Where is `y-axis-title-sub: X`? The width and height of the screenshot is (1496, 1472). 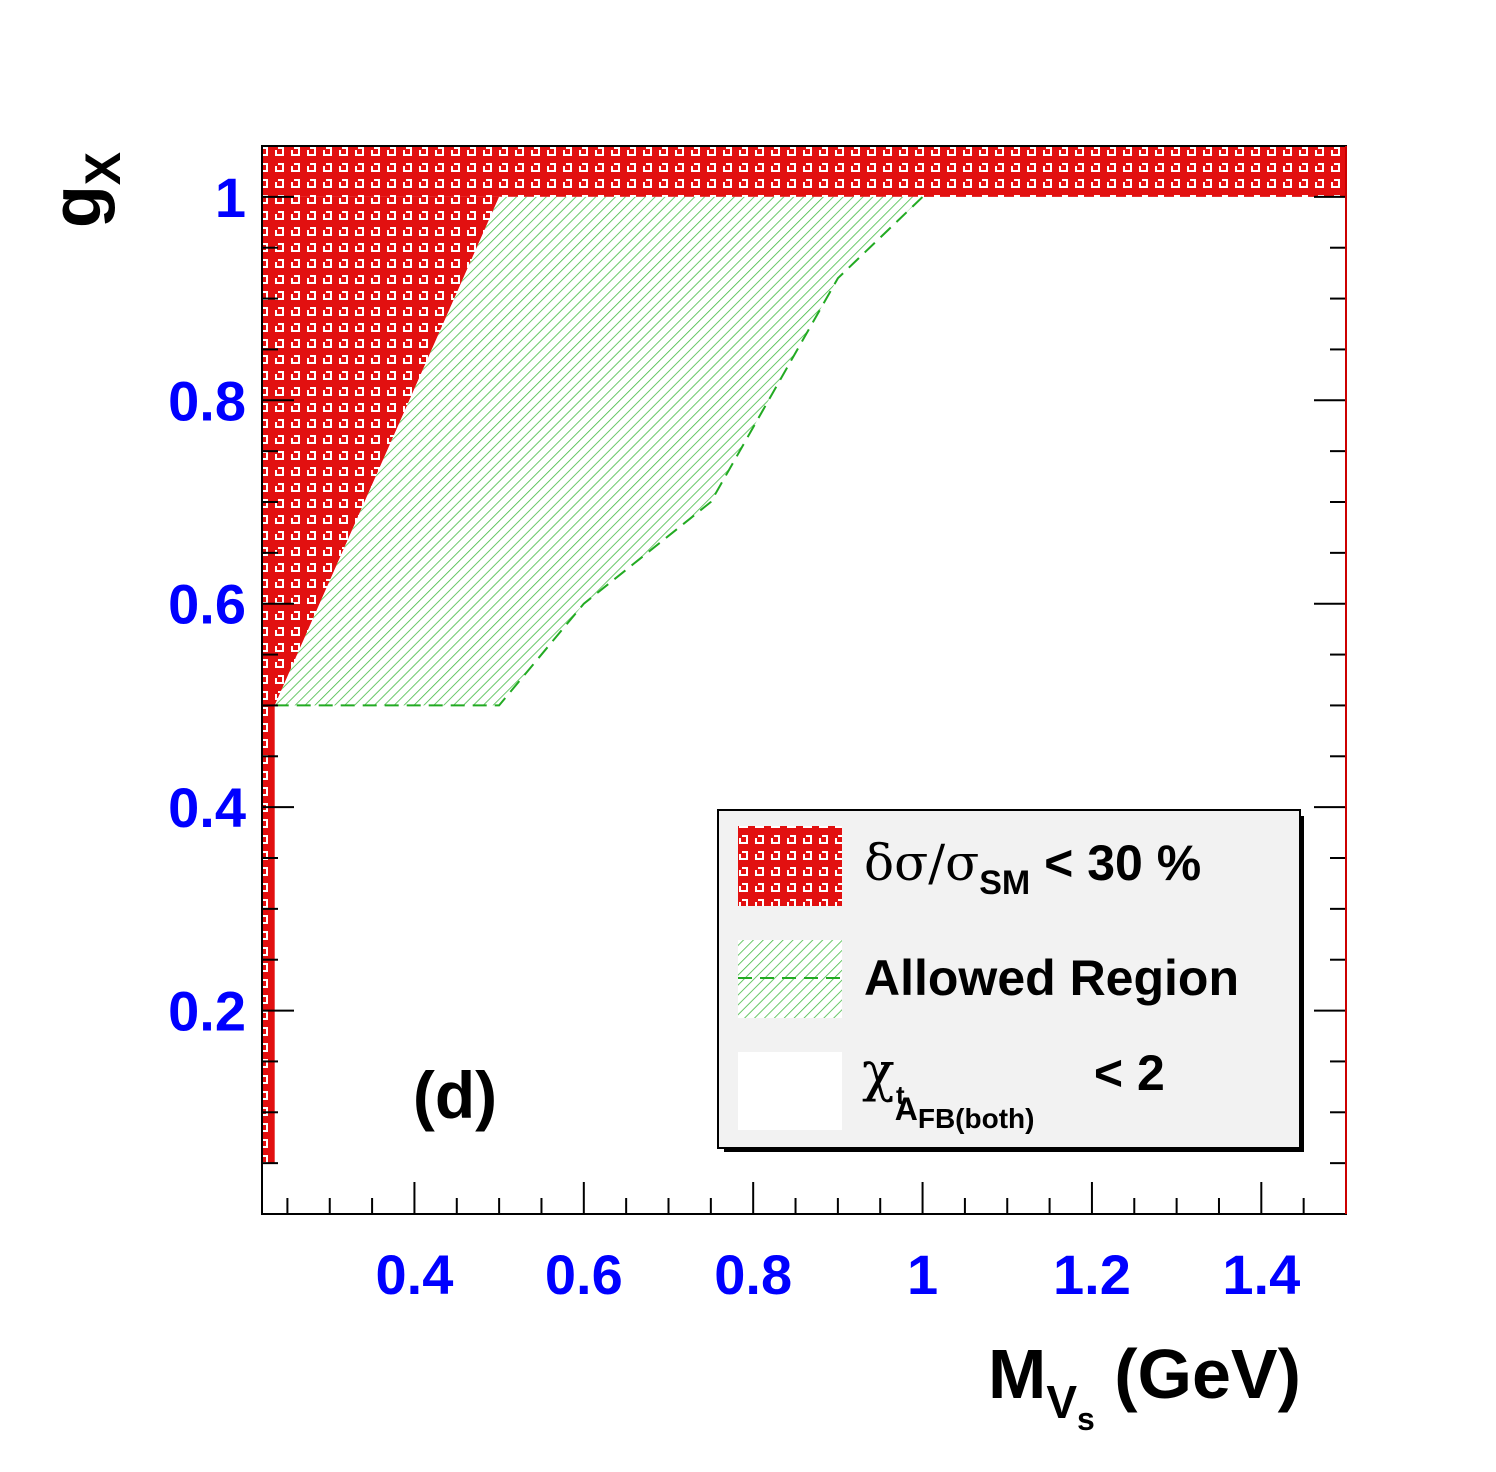 y-axis-title-sub: X is located at coordinates (103, 168).